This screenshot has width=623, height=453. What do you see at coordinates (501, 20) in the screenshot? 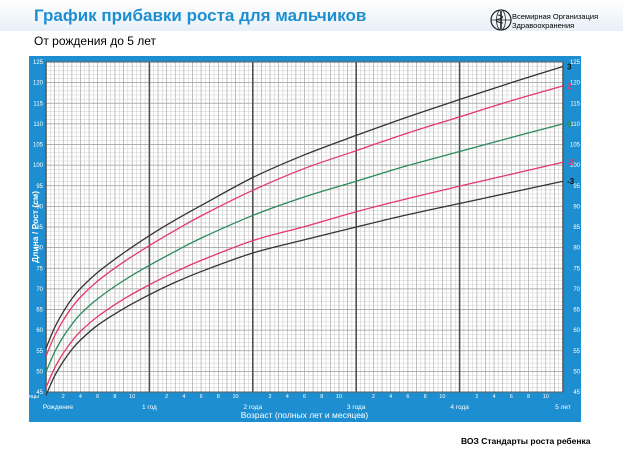
I see `who-emblem-icon` at bounding box center [501, 20].